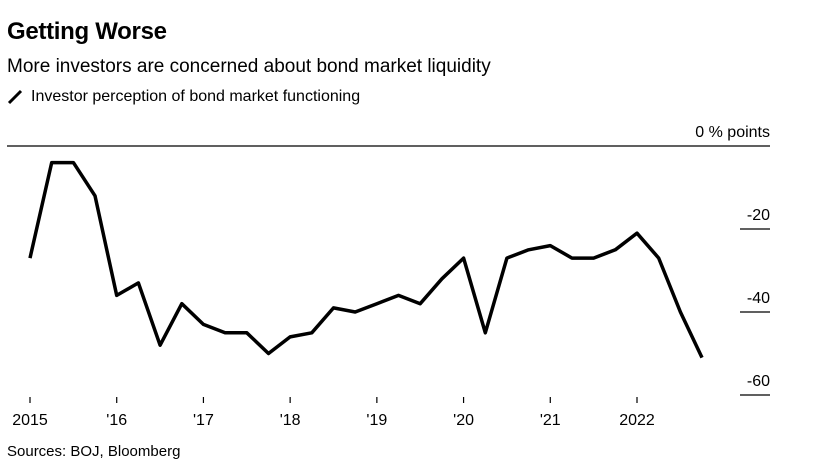  Describe the element at coordinates (637, 420) in the screenshot. I see `x-tick-label: 2022` at that location.